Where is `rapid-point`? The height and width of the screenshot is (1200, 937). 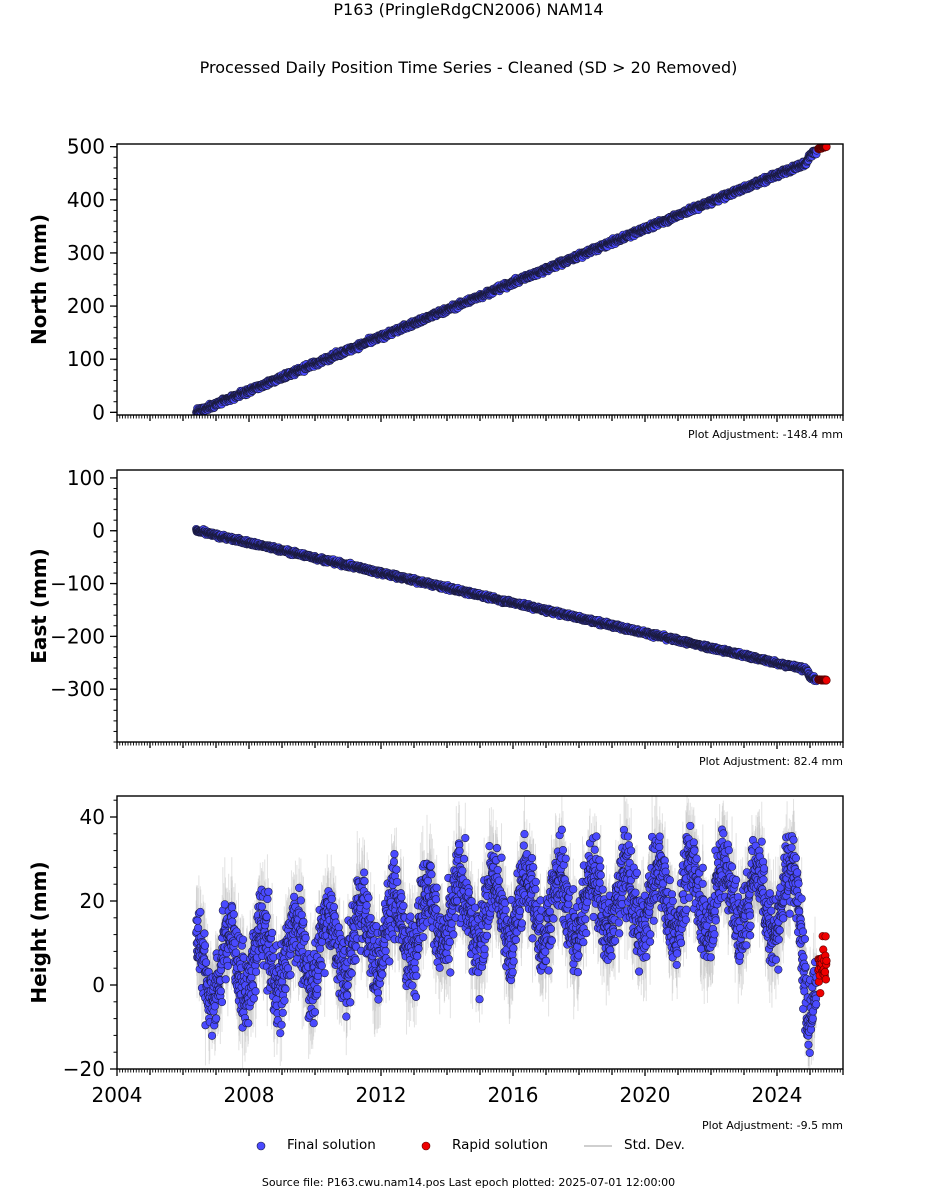 rapid-point is located at coordinates (826, 147).